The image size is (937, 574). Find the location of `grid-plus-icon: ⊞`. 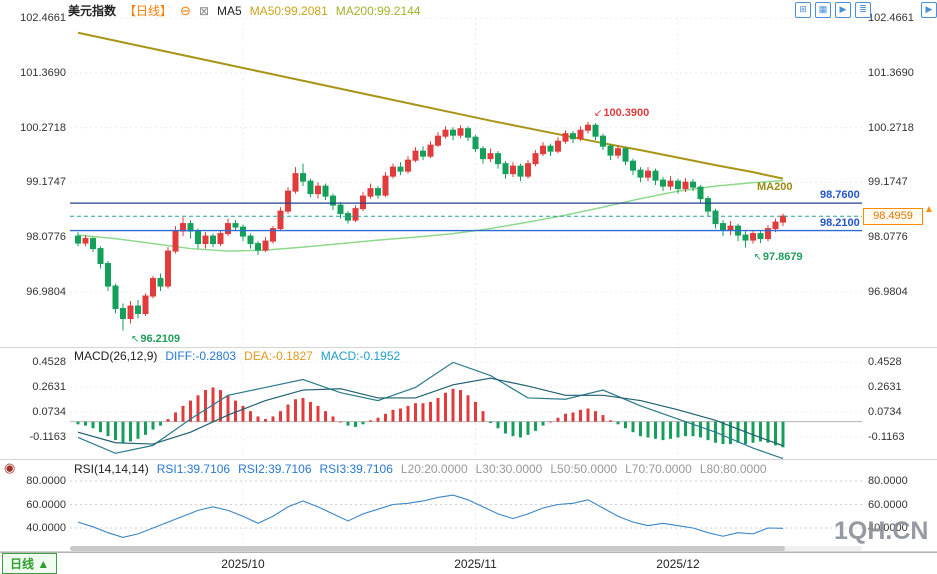

grid-plus-icon: ⊞ is located at coordinates (803, 10).